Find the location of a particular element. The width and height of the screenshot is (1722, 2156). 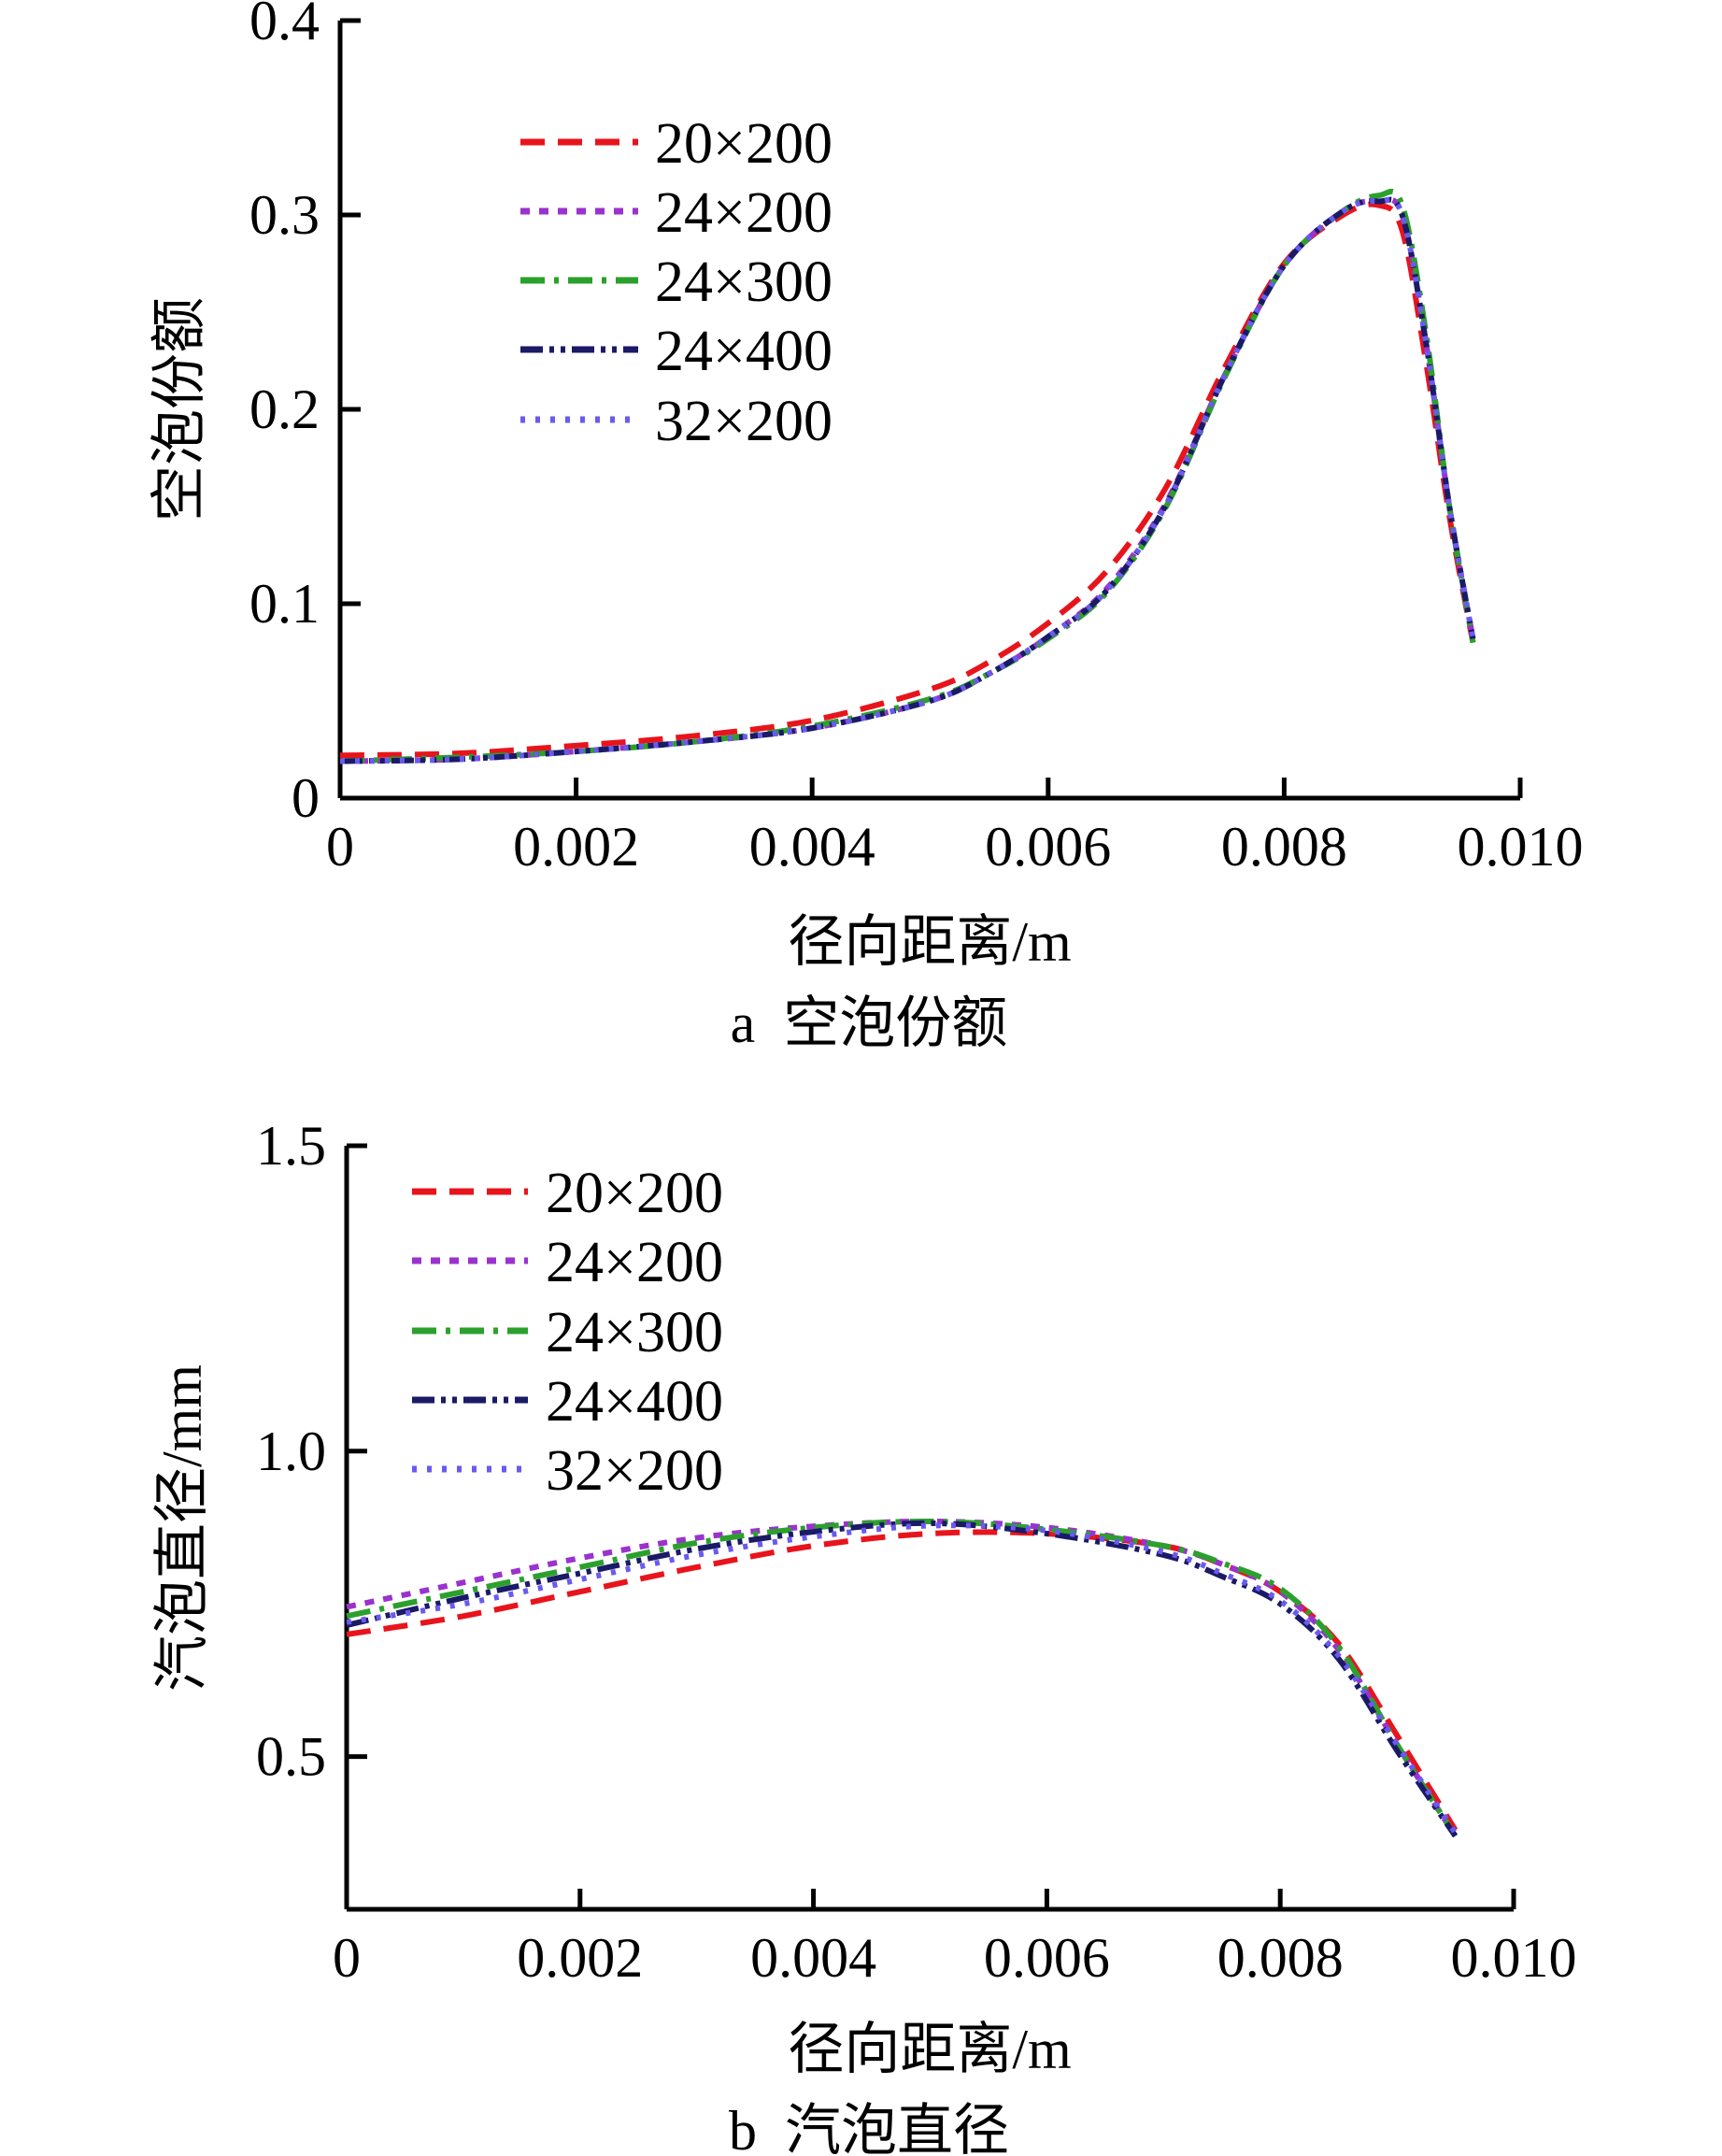

series-line-24x200 is located at coordinates (902, 1678).